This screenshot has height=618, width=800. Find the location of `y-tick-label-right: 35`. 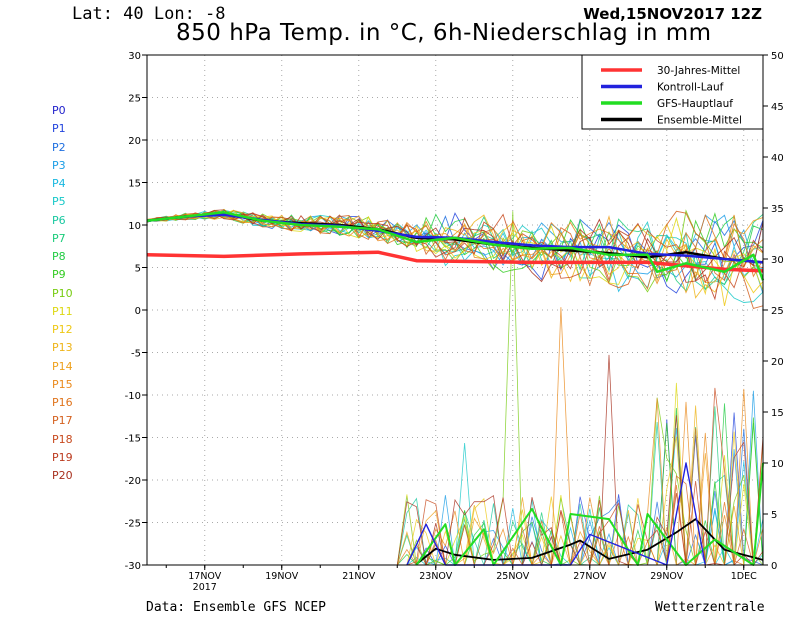

y-tick-label-right: 35 is located at coordinates (777, 209).